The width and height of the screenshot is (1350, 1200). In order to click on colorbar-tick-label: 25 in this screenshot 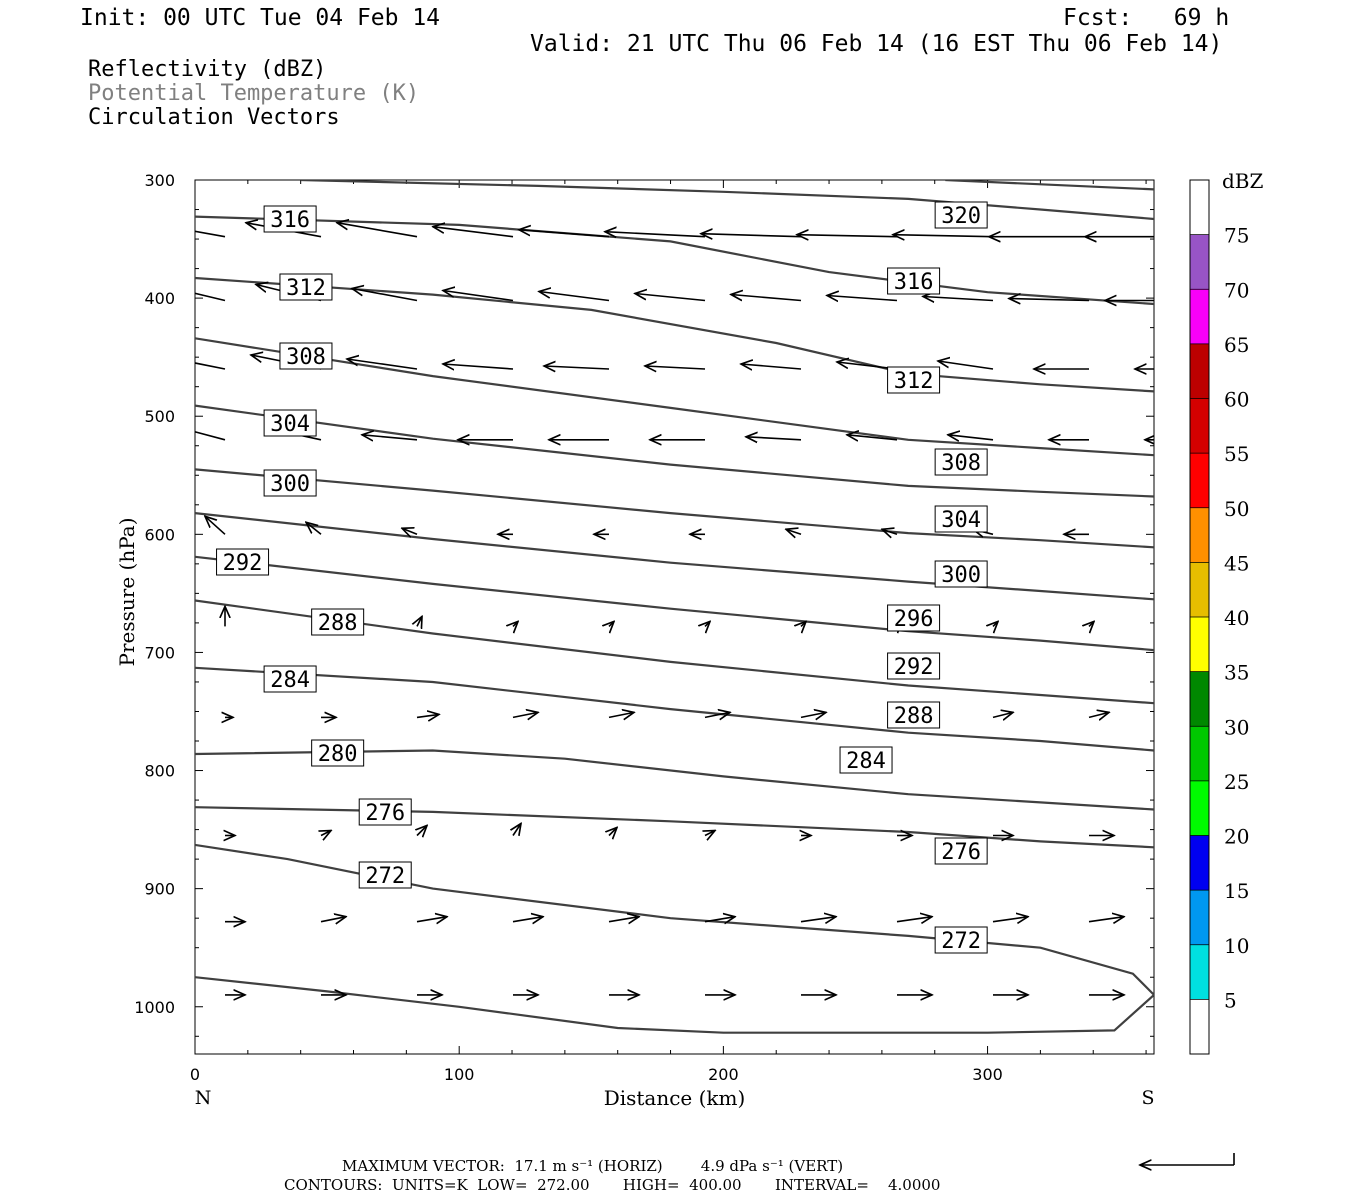, I will do `click(1236, 782)`.